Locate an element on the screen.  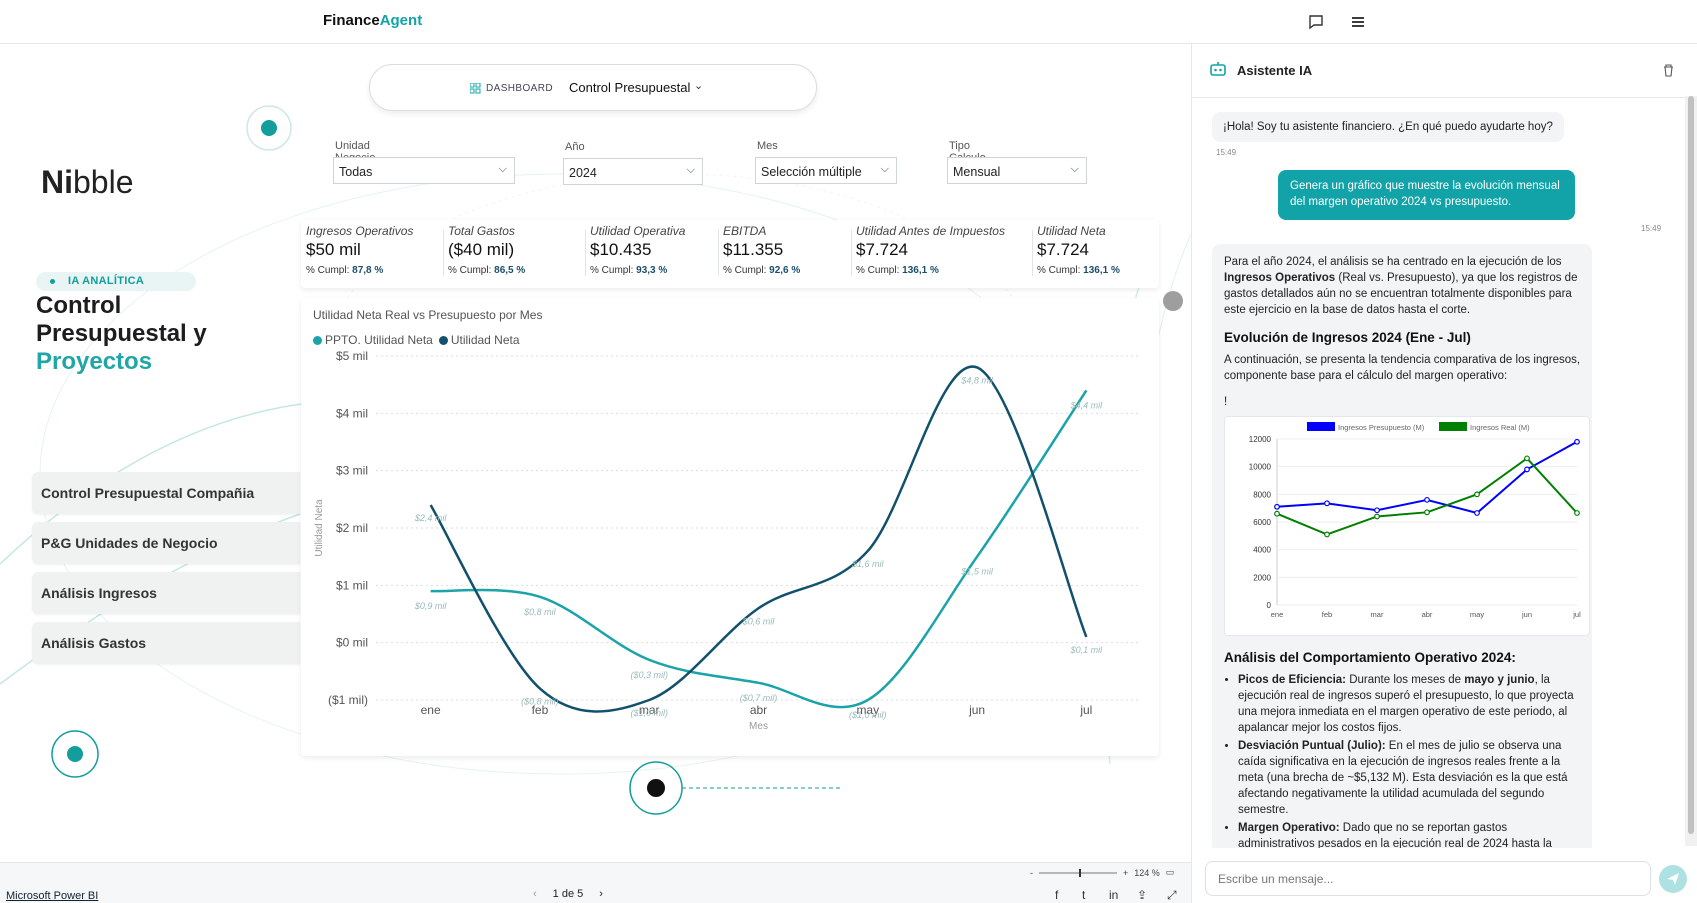
data-label: ($1,0 mil) is located at coordinates (649, 713).